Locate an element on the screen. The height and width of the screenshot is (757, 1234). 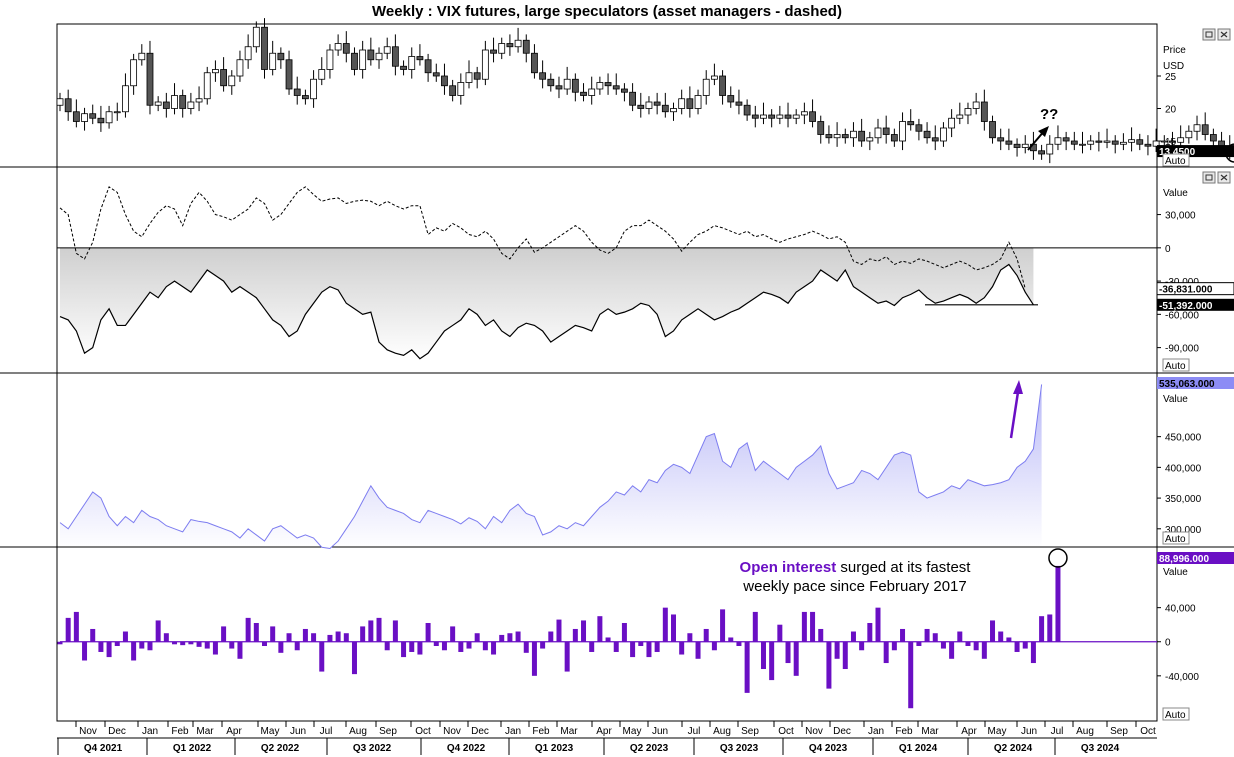
month-label: Oct is located at coordinates (786, 731).